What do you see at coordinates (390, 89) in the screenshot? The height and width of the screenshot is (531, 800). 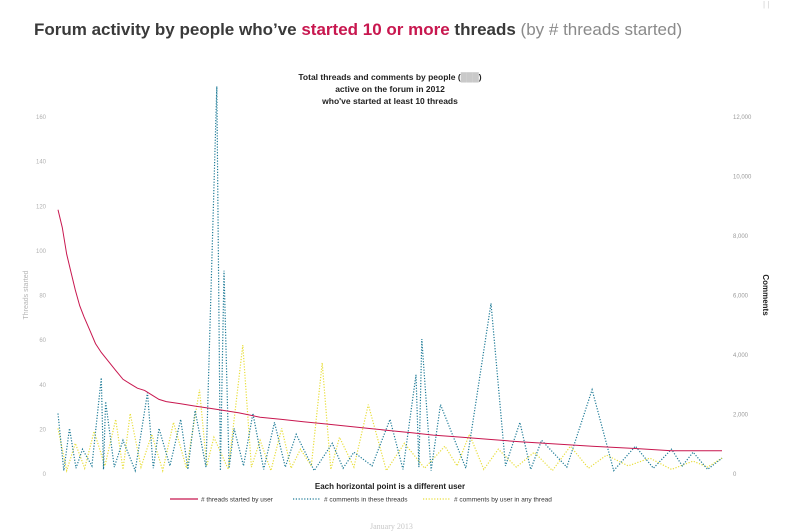 I see `chart-title-line-2: active on the forum in 2012` at bounding box center [390, 89].